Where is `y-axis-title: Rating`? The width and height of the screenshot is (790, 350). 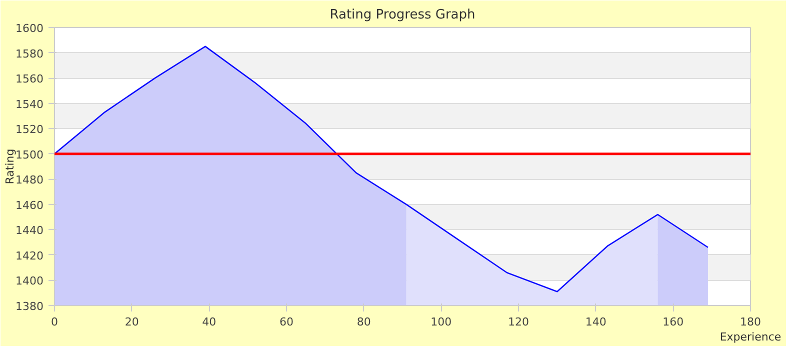 y-axis-title: Rating is located at coordinates (10, 166).